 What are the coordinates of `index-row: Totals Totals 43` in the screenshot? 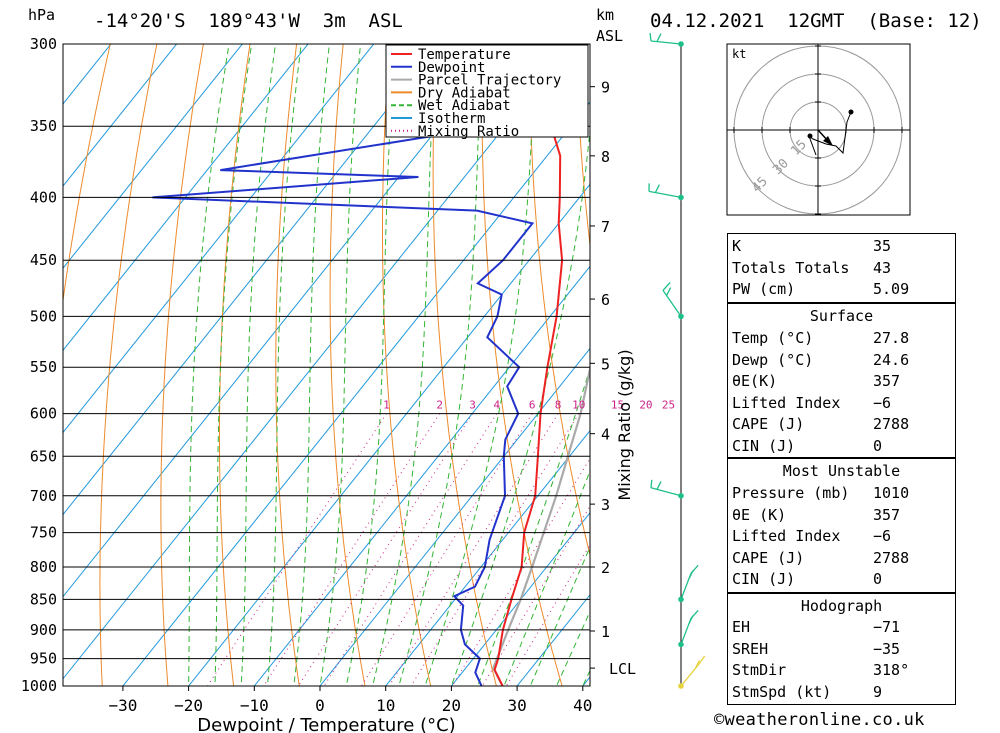 It's located at (841, 268).